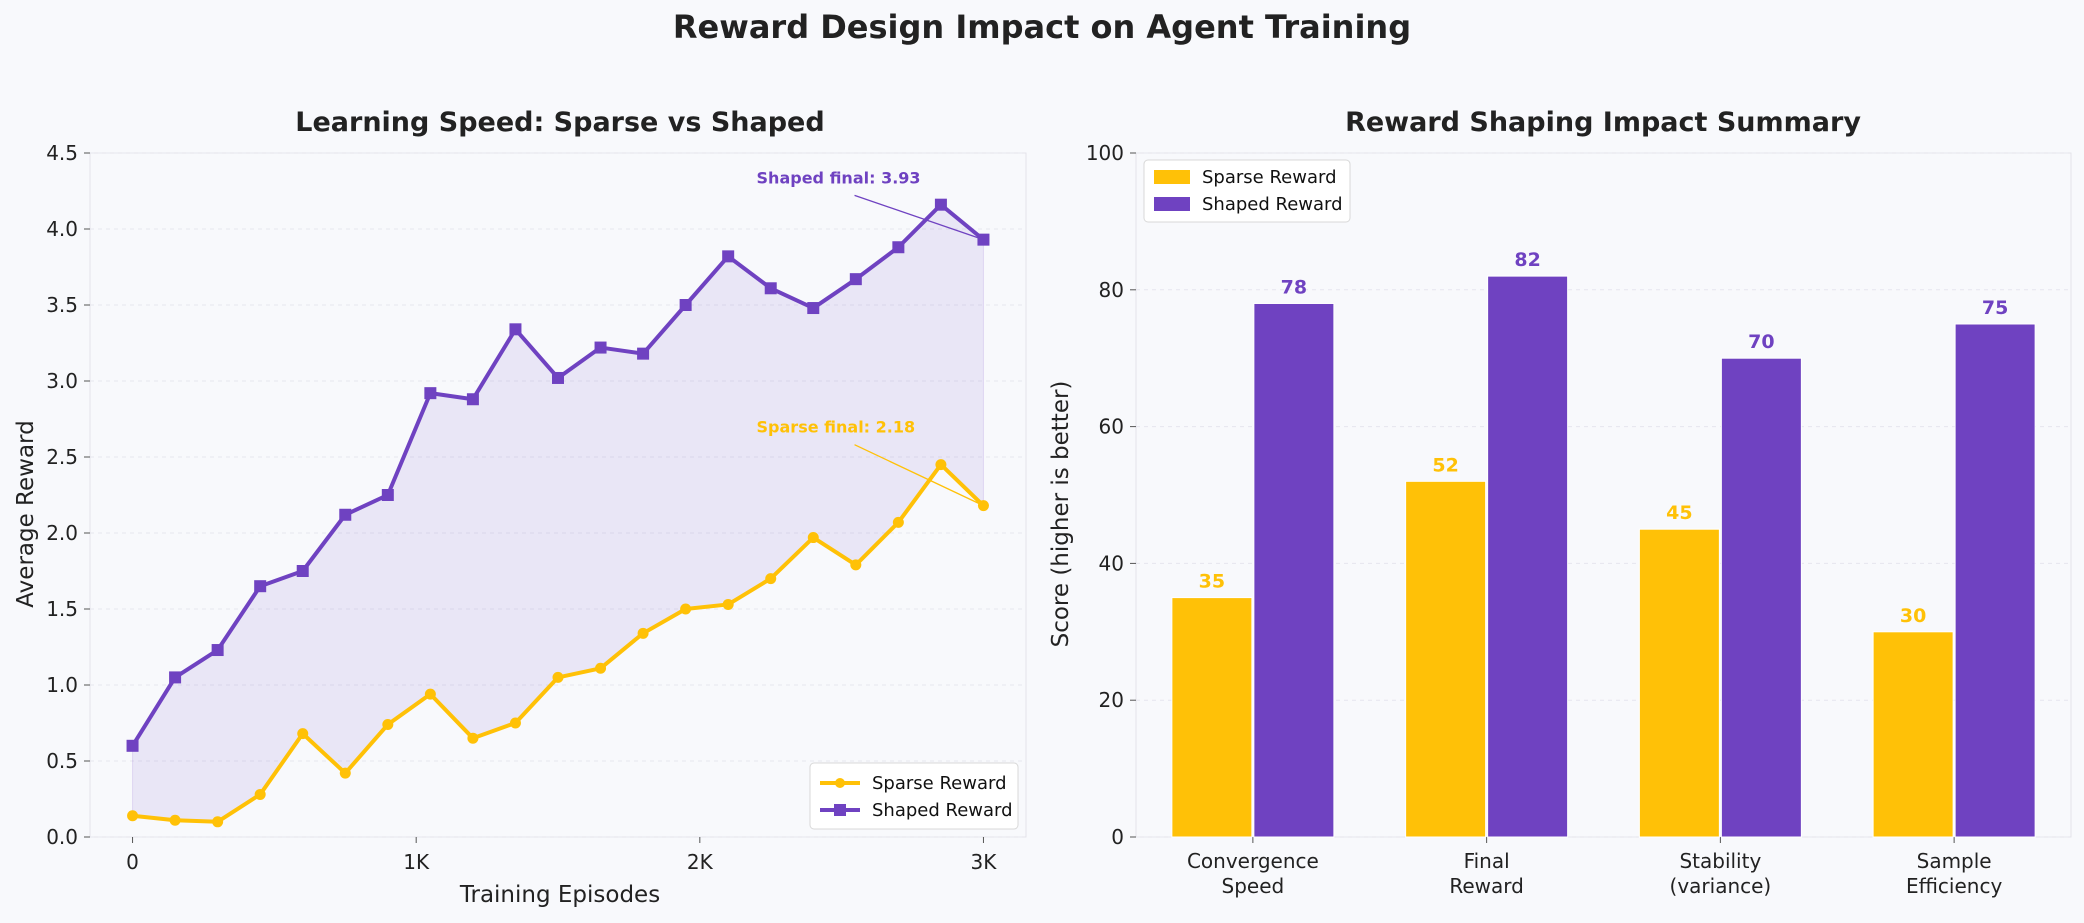 The image size is (2084, 923). Describe the element at coordinates (1172, 177) in the screenshot. I see `right-legend-sparse-swatch` at that location.